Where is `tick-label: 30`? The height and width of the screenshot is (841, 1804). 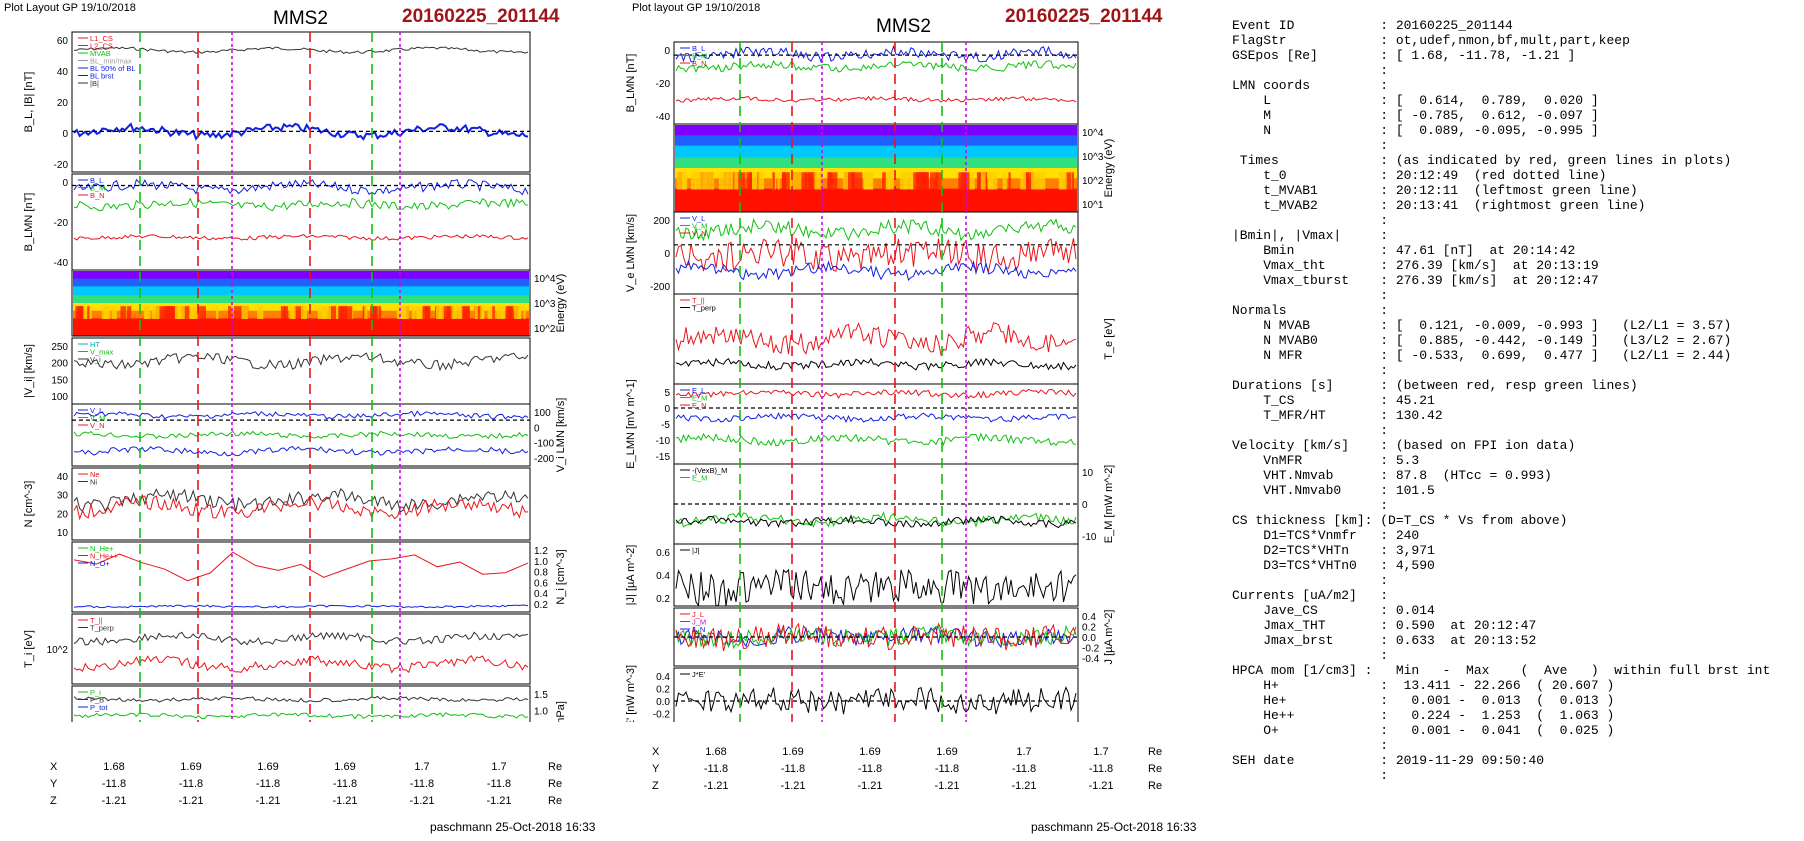
tick-label: 30 is located at coordinates (63, 496).